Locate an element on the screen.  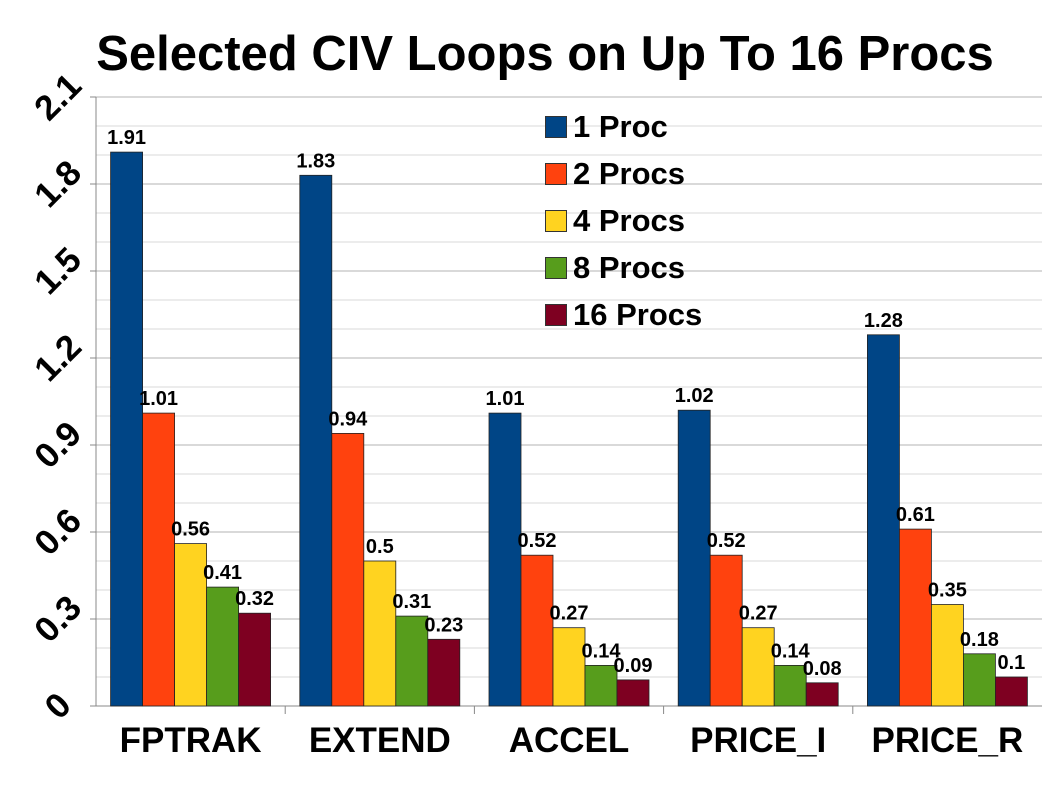
data-label: 0.56 is located at coordinates (190, 530).